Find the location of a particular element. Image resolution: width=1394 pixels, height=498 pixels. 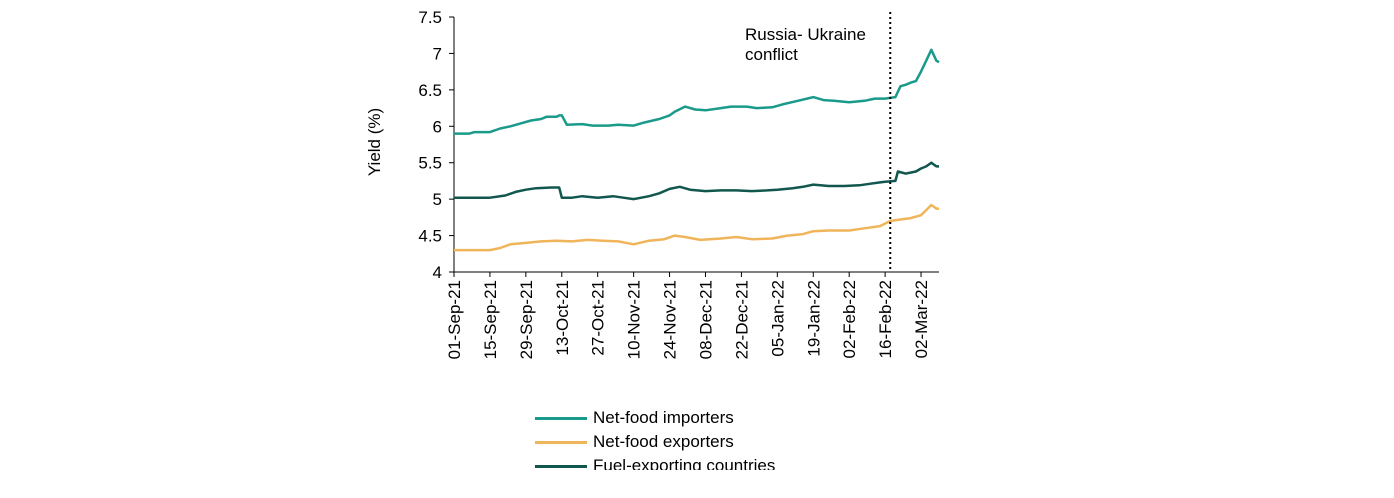

x-tick-label: 29-Sep-21 is located at coordinates (526, 319).